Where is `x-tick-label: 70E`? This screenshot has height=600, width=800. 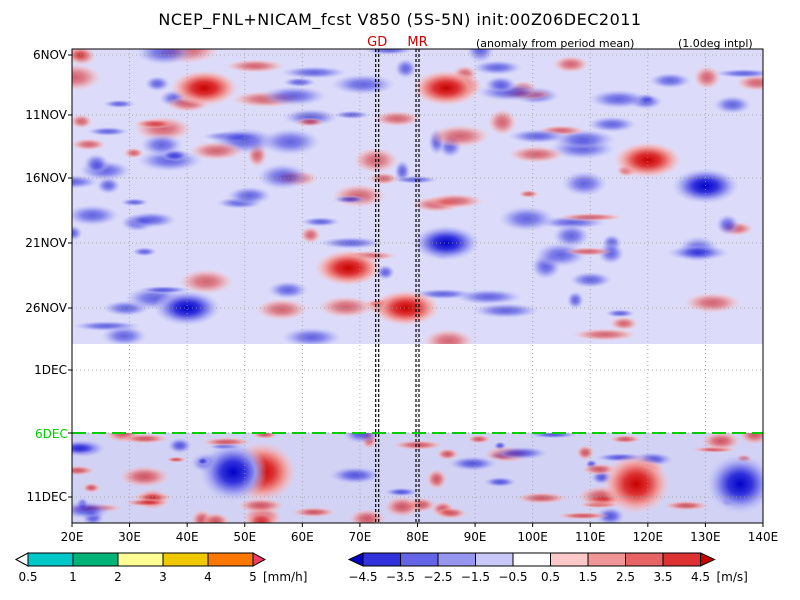
x-tick-label: 70E is located at coordinates (359, 537).